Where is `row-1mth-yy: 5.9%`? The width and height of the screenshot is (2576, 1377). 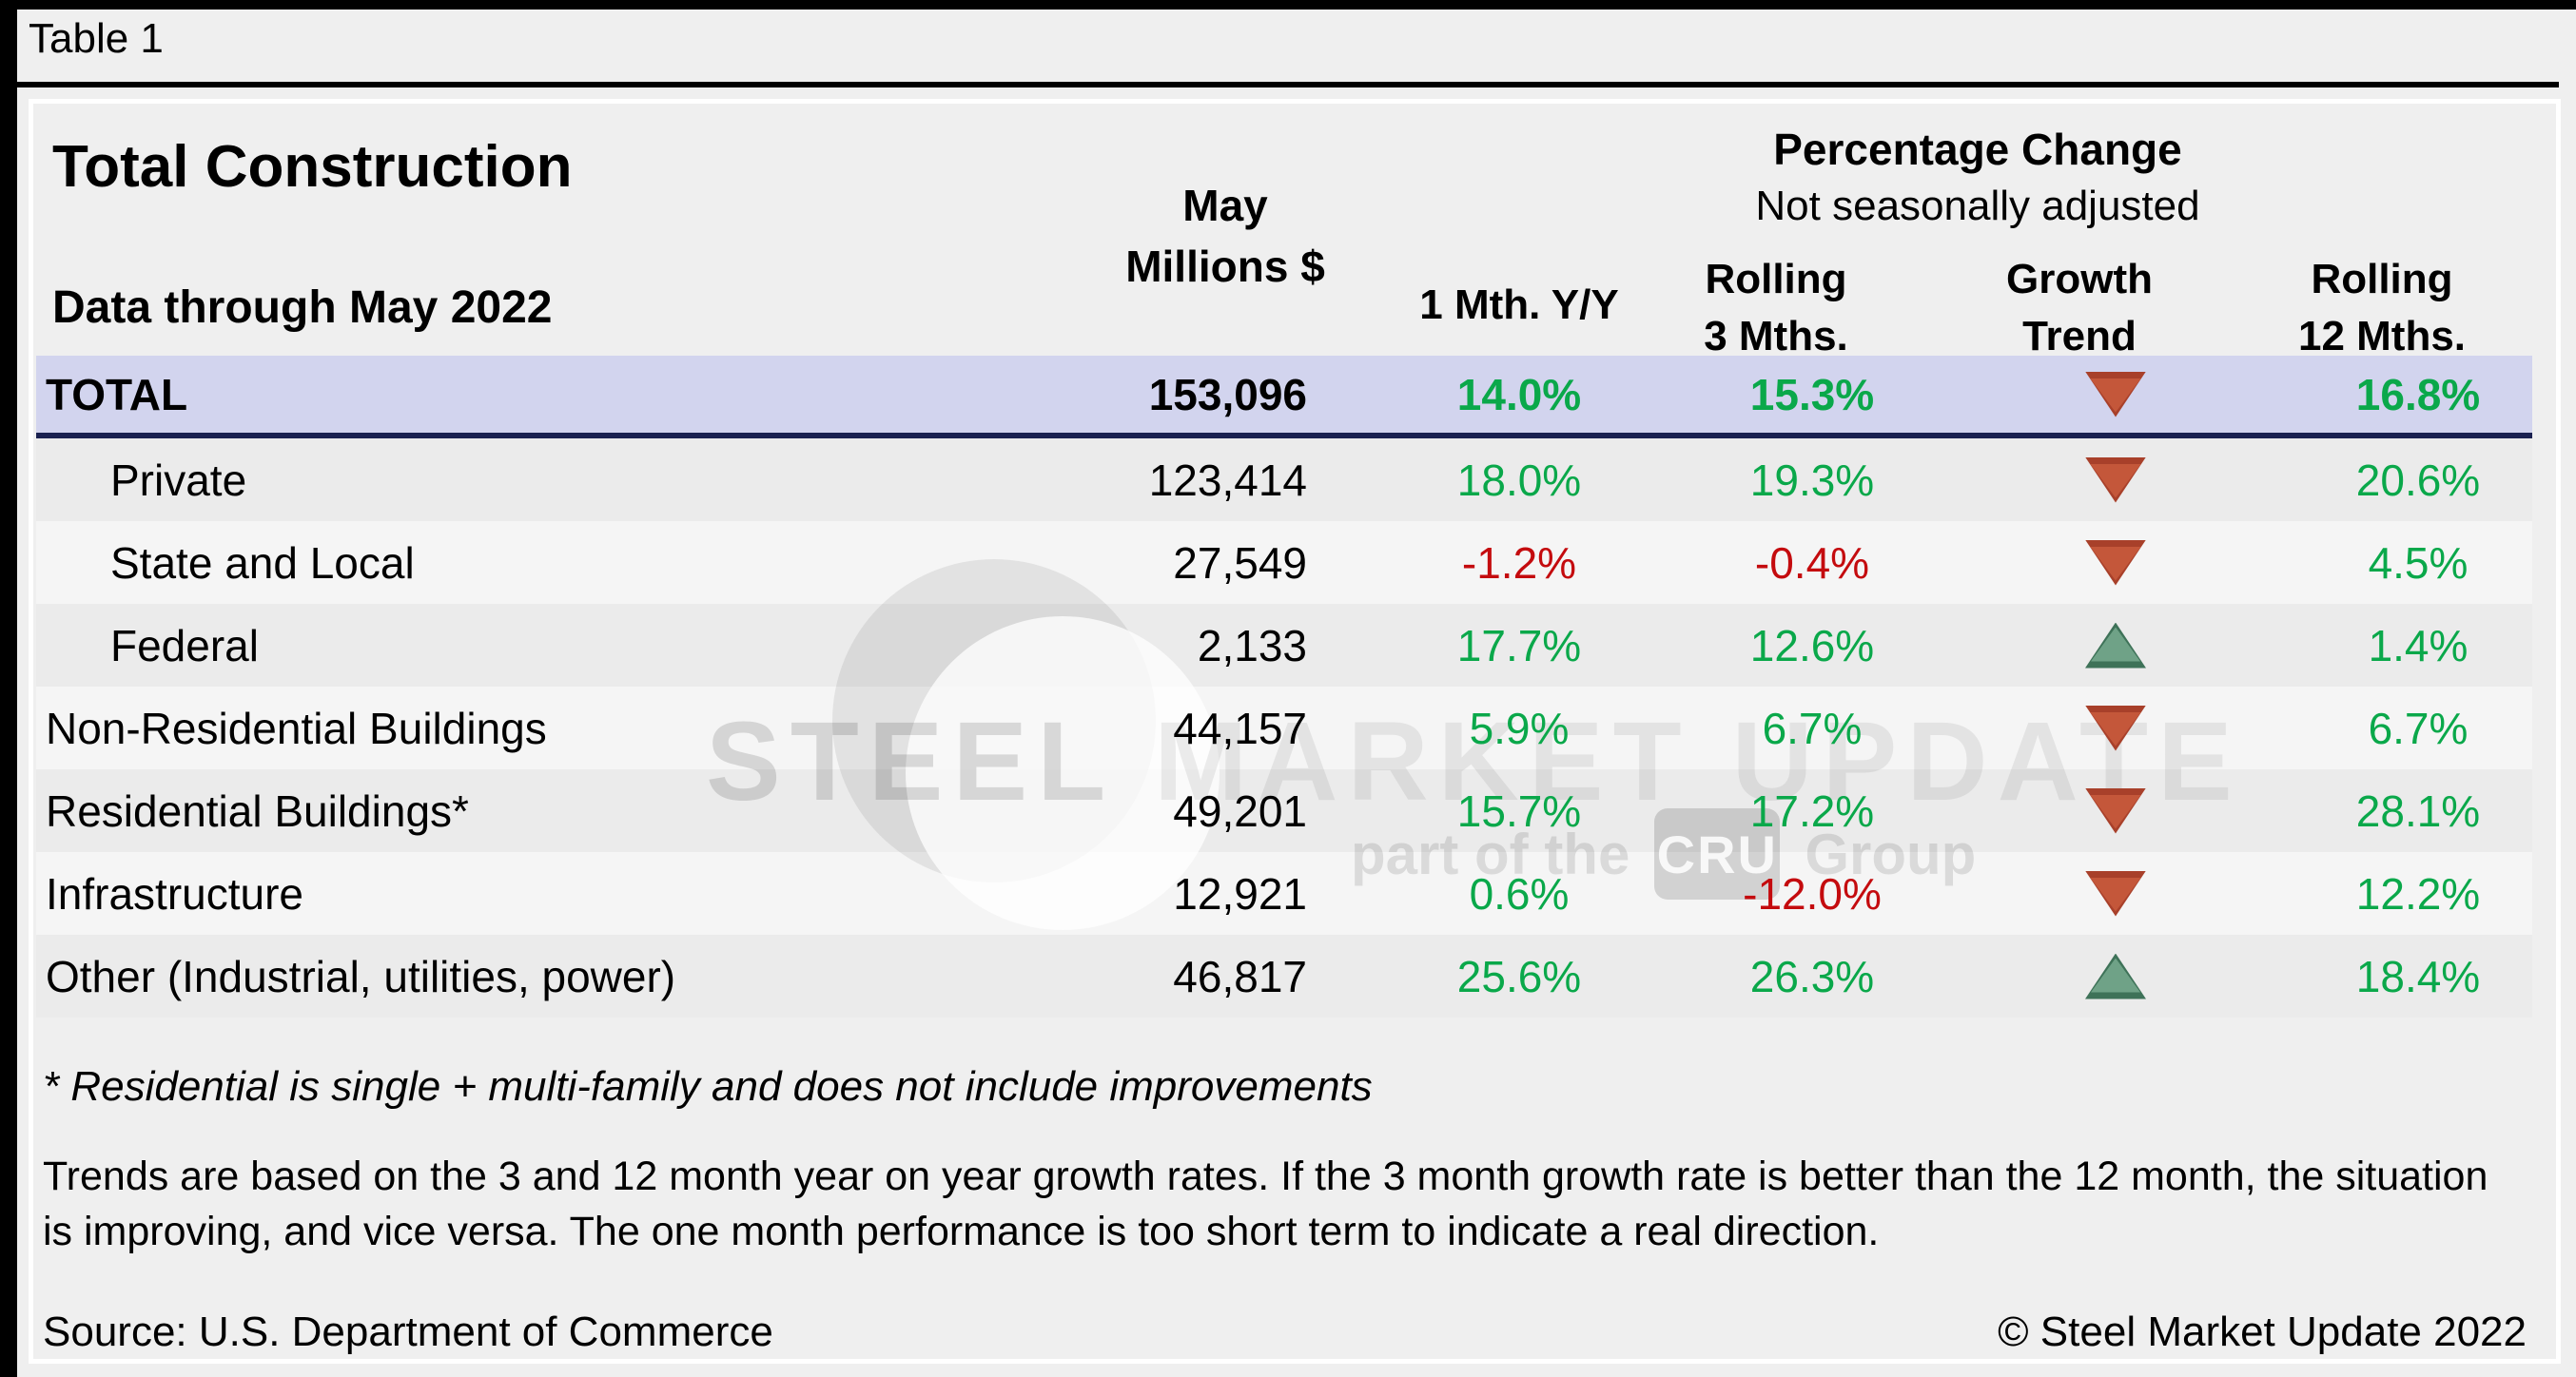 row-1mth-yy: 5.9% is located at coordinates (1520, 728).